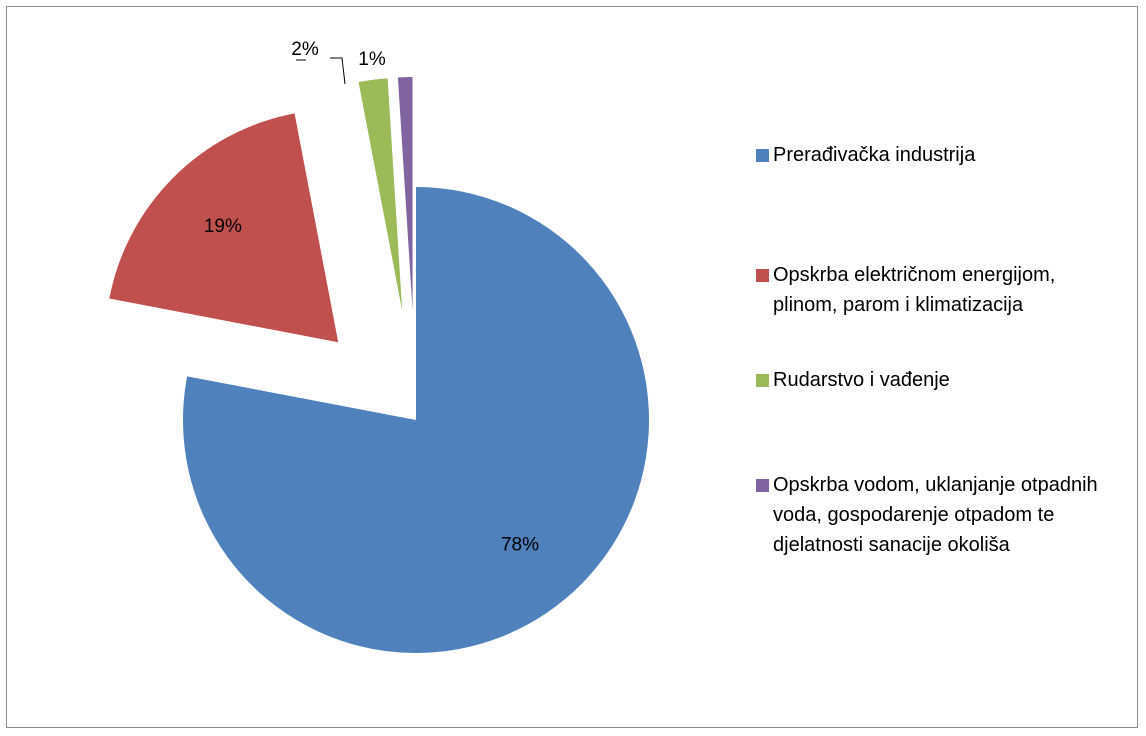  What do you see at coordinates (372, 59) in the screenshot?
I see `data-label: 1%` at bounding box center [372, 59].